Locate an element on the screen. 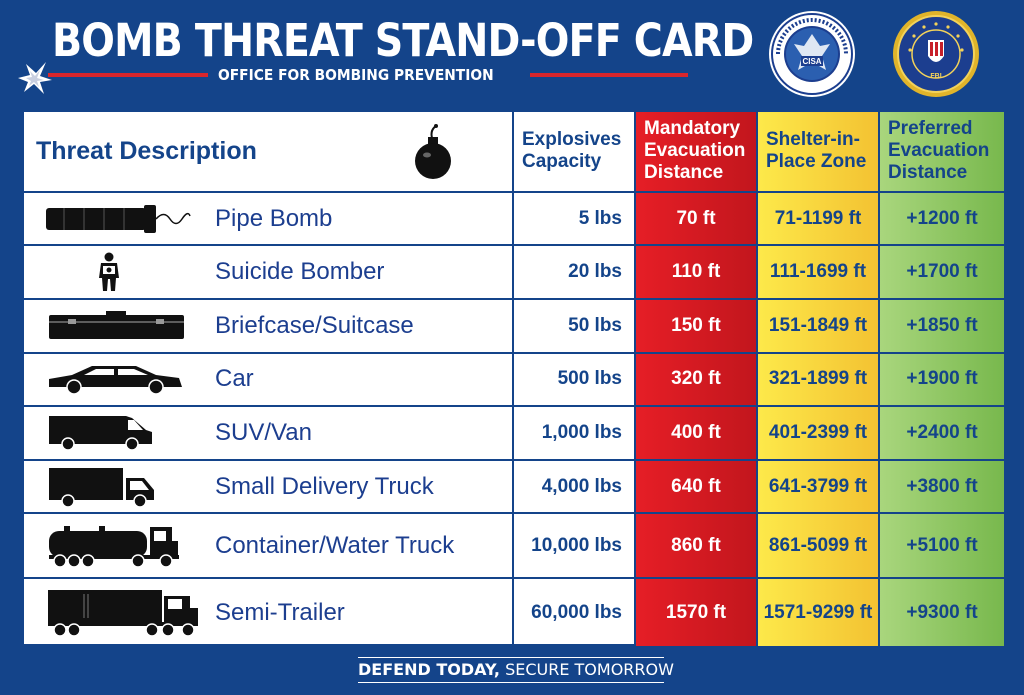 The height and width of the screenshot is (695, 1024). row-shelter-zone: 151-1849 ft is located at coordinates (818, 326).